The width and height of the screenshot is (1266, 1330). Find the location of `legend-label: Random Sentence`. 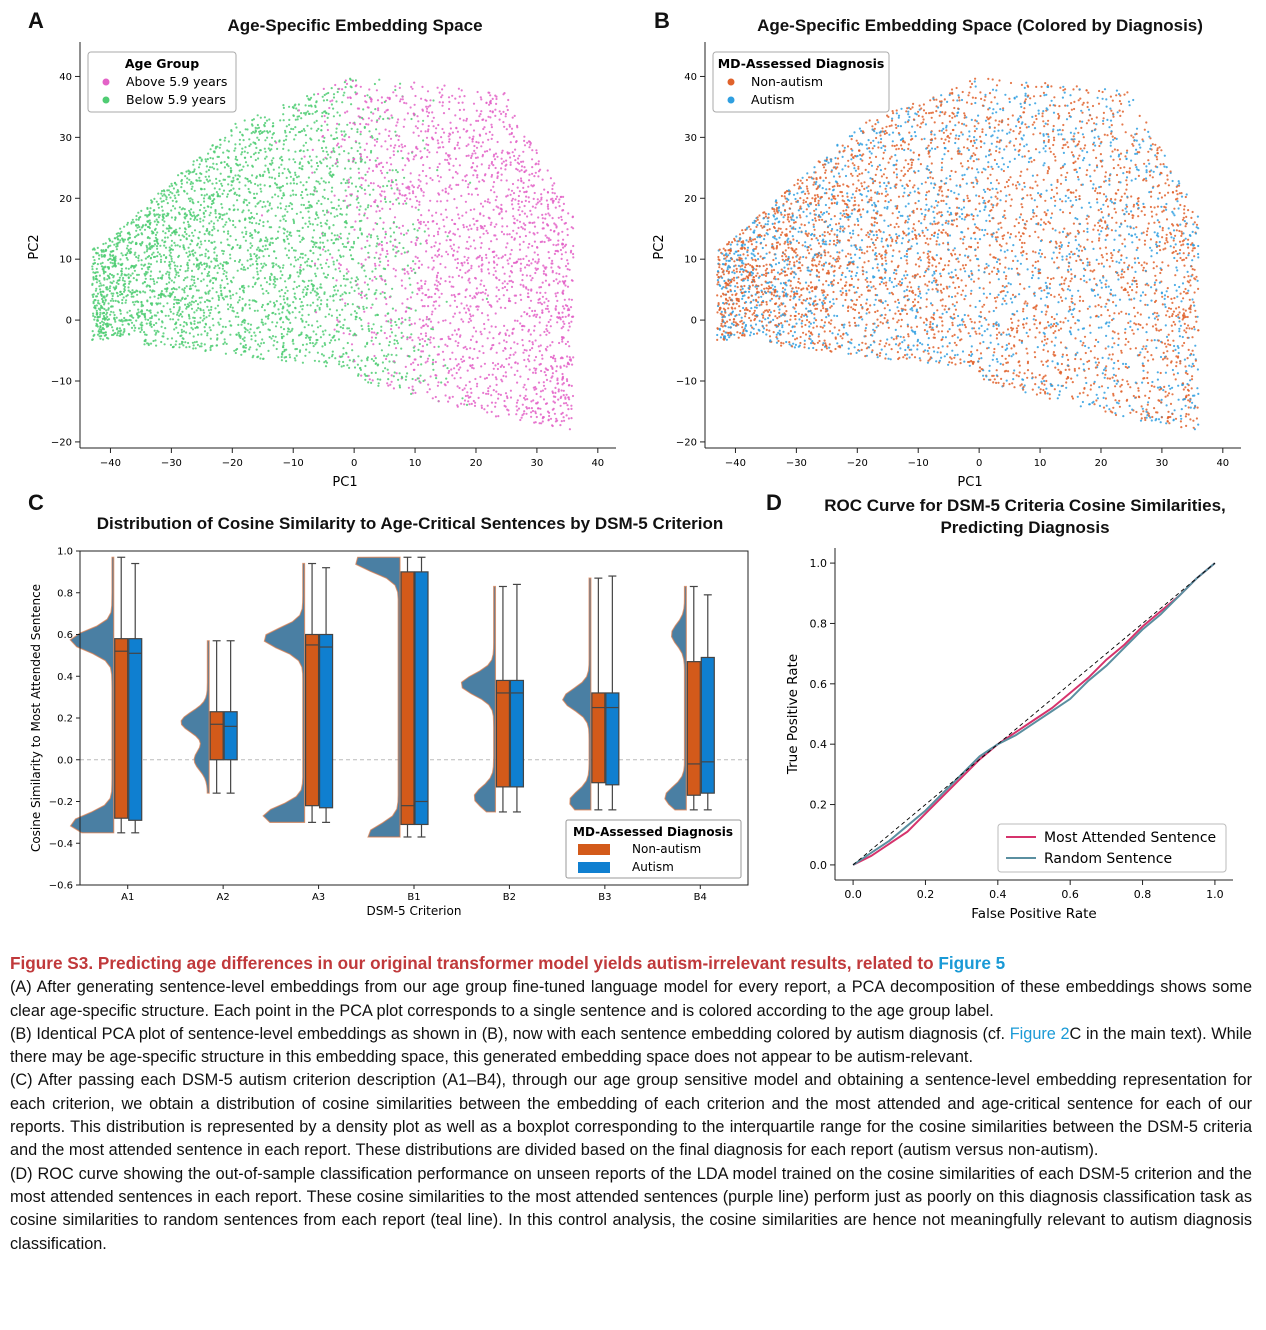

legend-label: Random Sentence is located at coordinates (1108, 859).